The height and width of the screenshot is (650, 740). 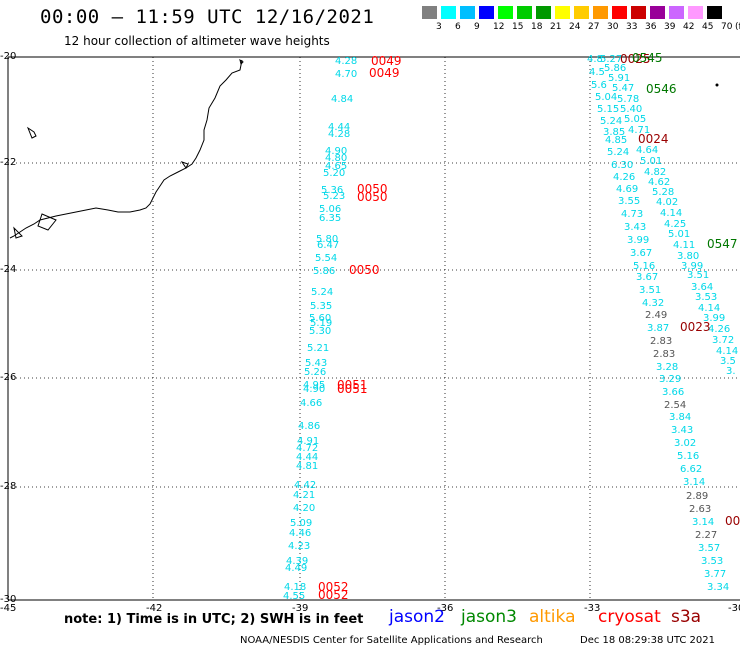 What do you see at coordinates (611, 59) in the screenshot?
I see `swh-value: 5.27` at bounding box center [611, 59].